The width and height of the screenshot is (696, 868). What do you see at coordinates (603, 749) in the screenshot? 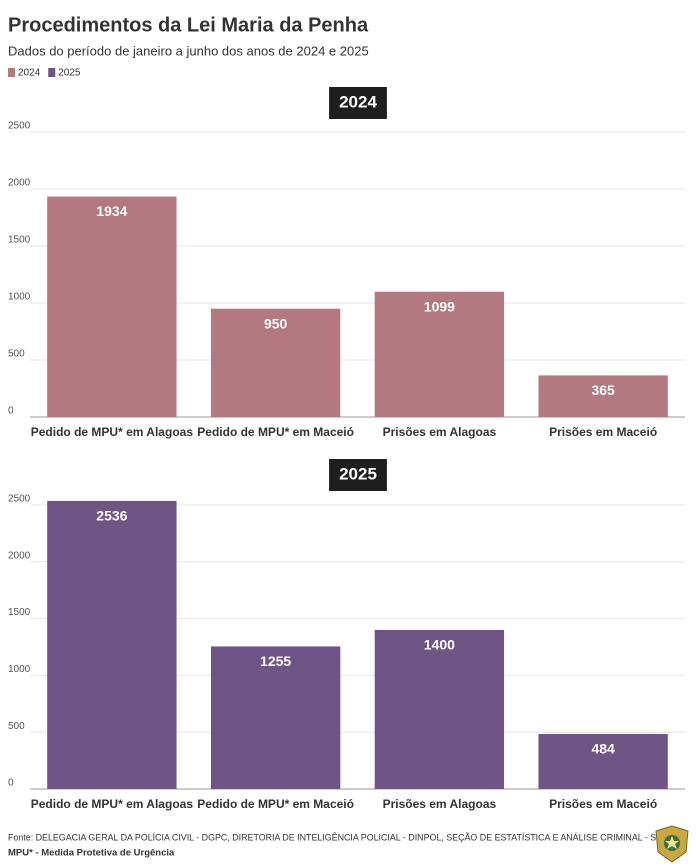
I see `value-label: 484` at bounding box center [603, 749].